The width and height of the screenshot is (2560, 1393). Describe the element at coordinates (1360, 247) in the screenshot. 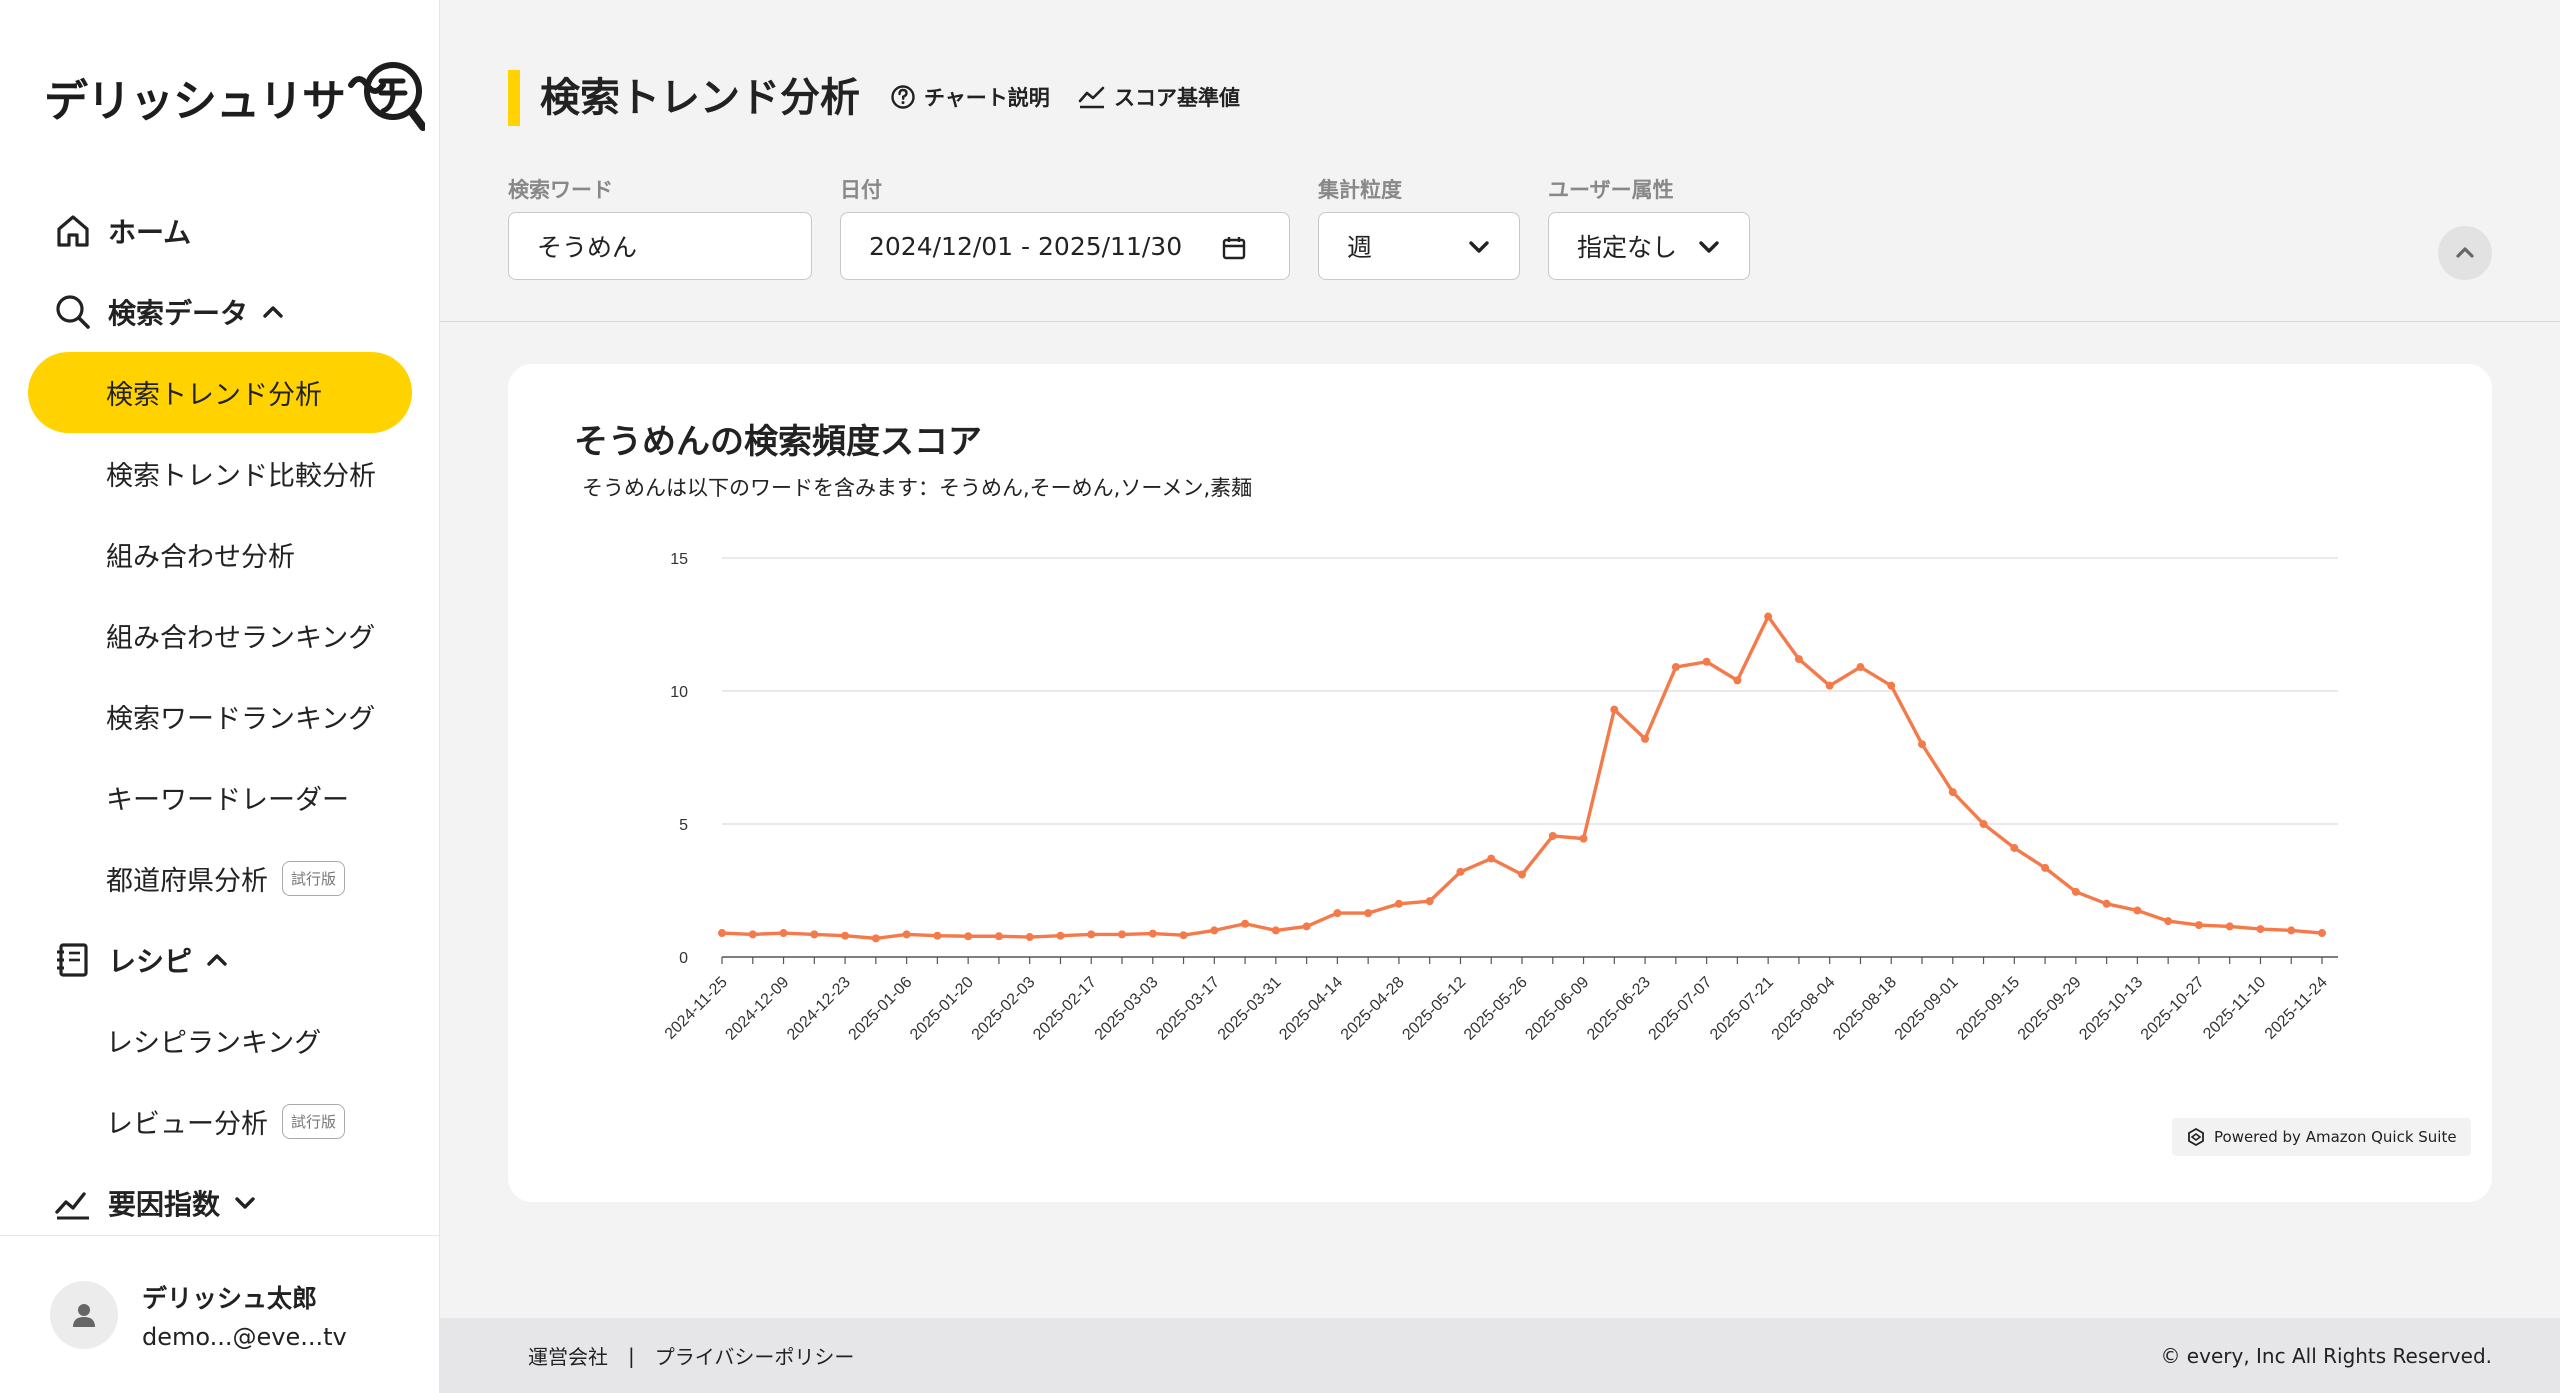

I see `granularity-value: 週` at that location.